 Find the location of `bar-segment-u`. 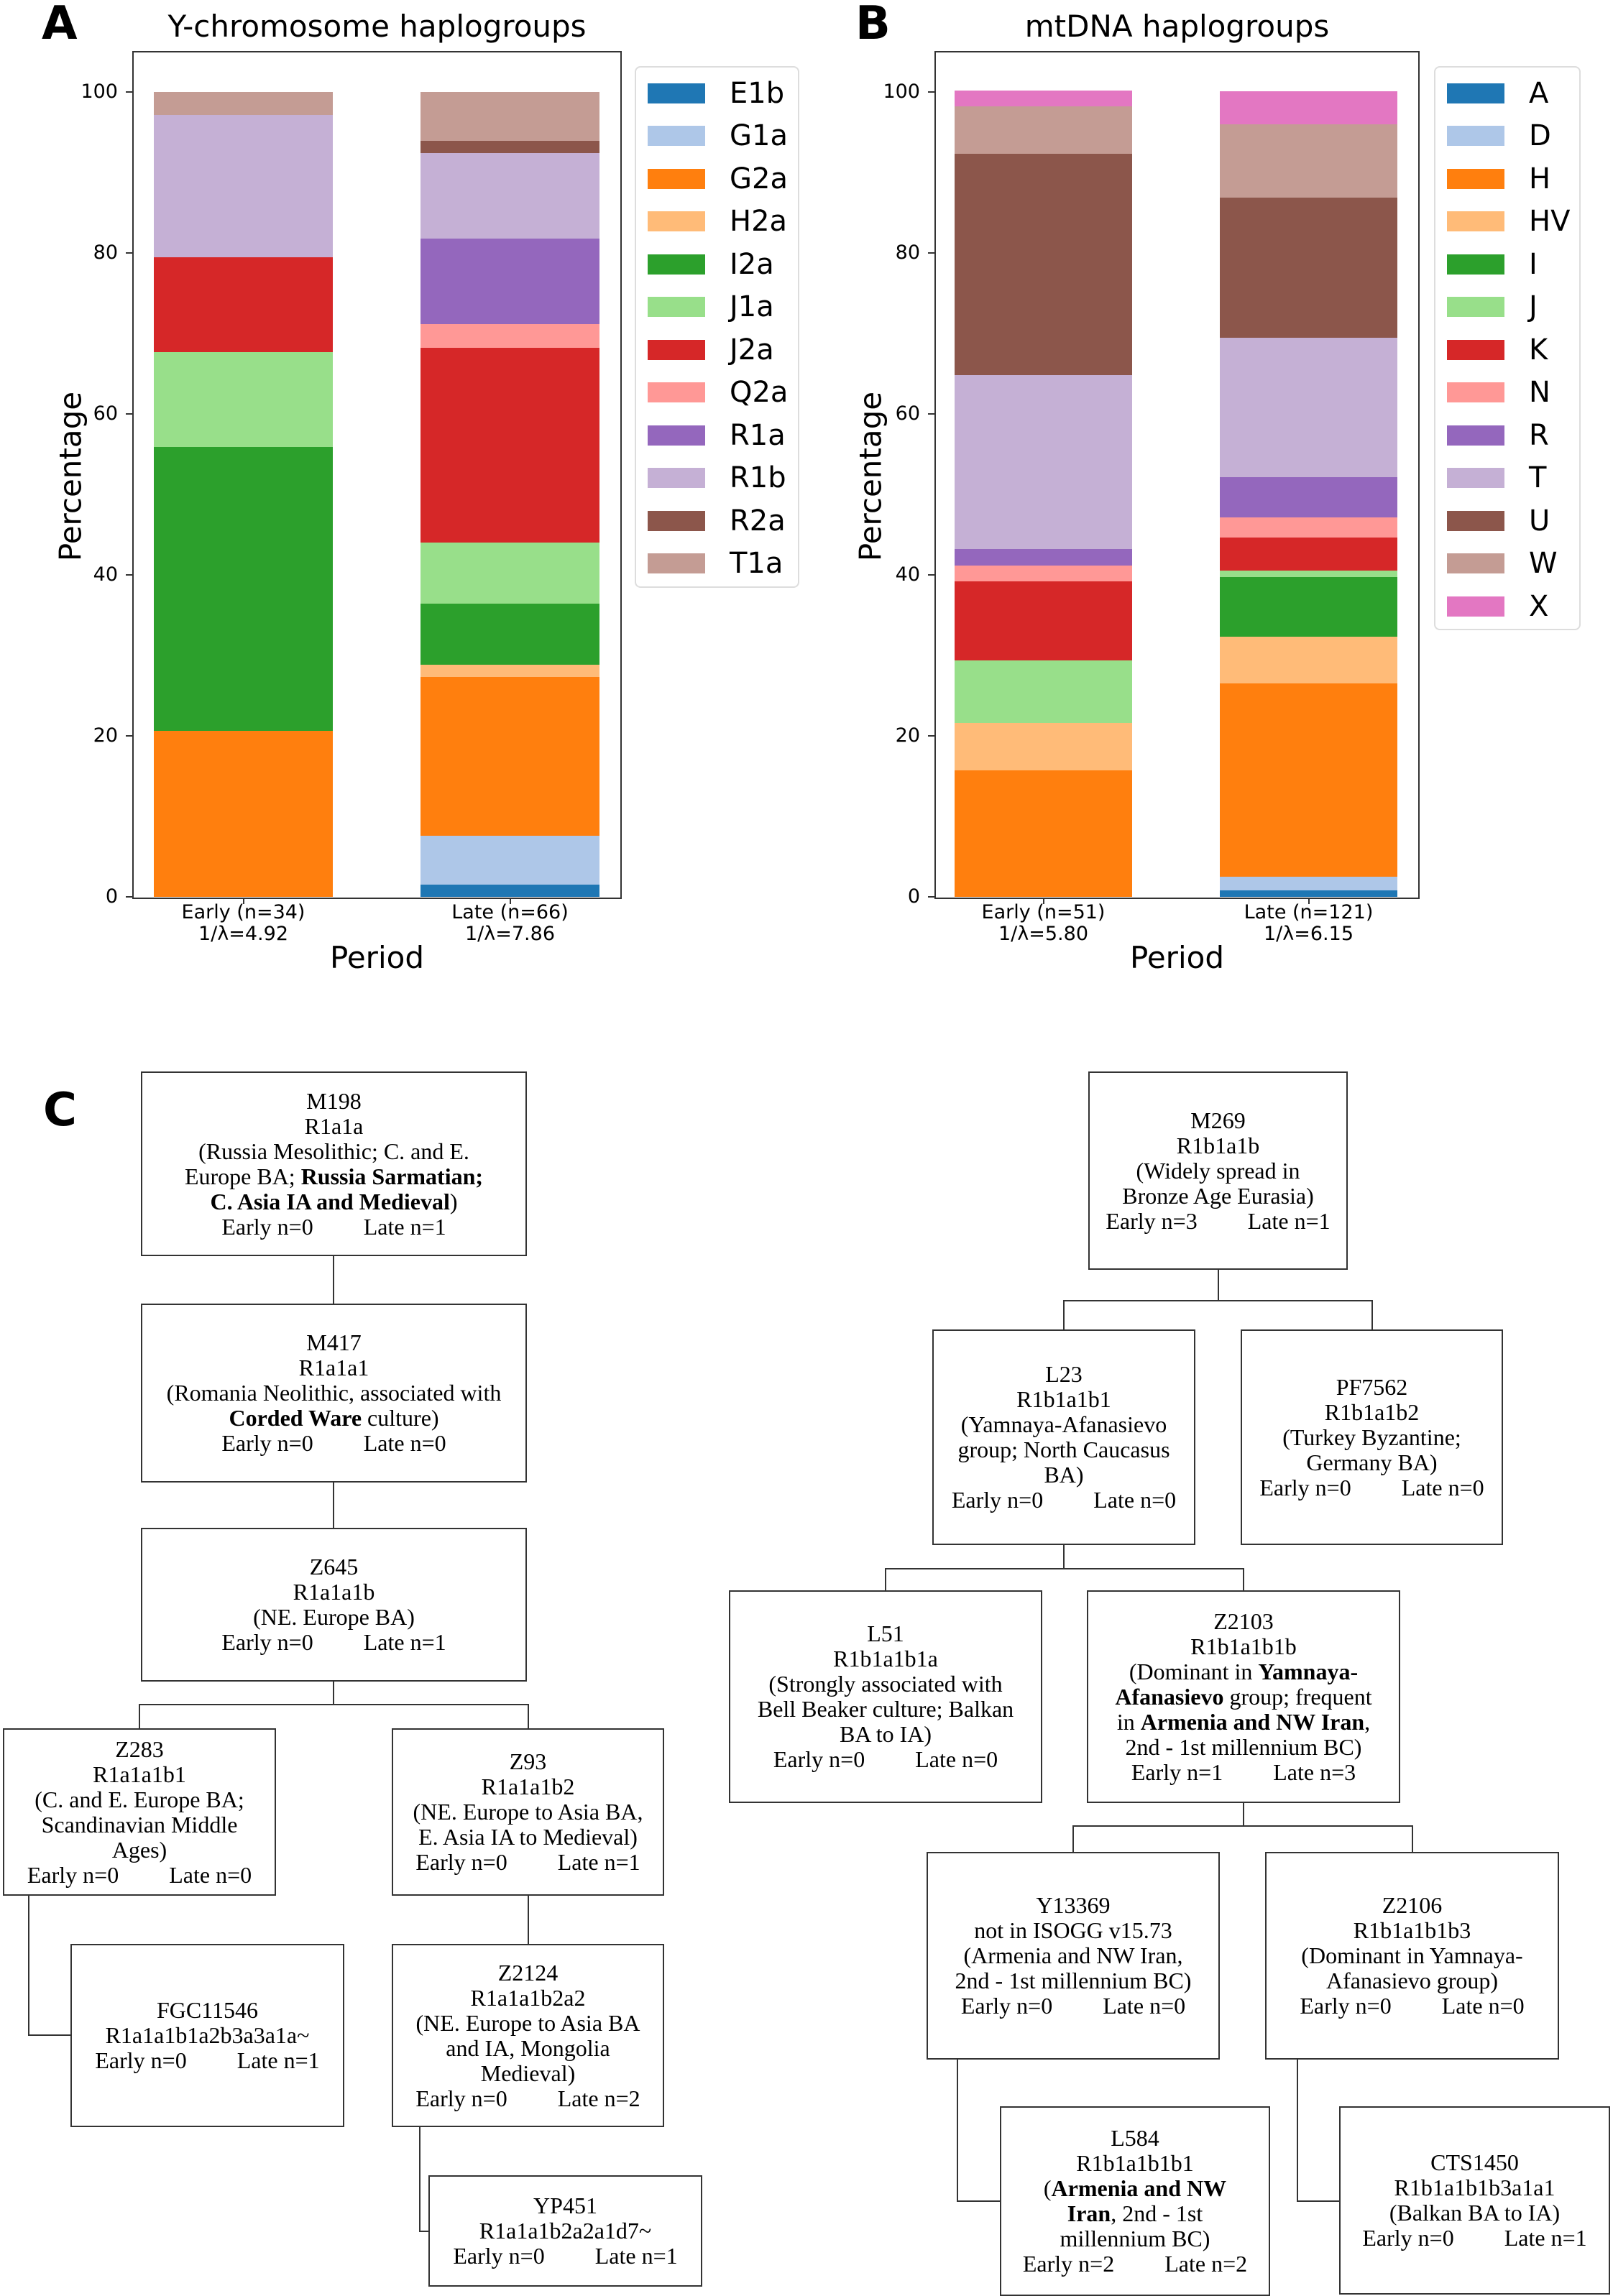

bar-segment-u is located at coordinates (1043, 265).